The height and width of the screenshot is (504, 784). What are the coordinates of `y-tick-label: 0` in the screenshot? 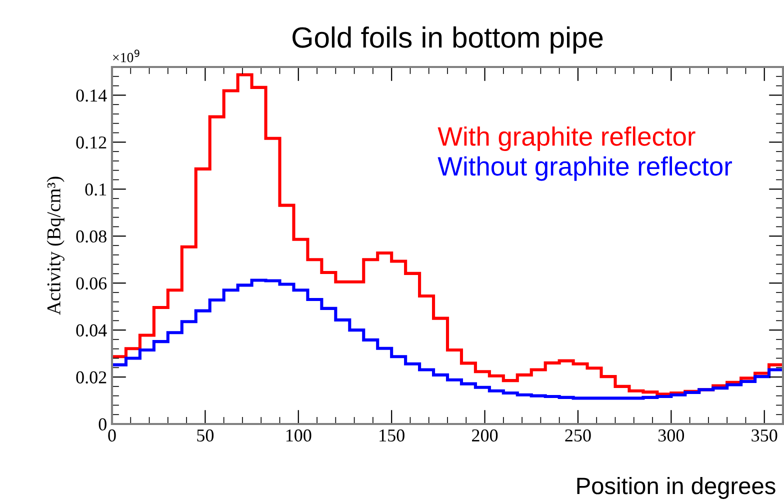 It's located at (102, 424).